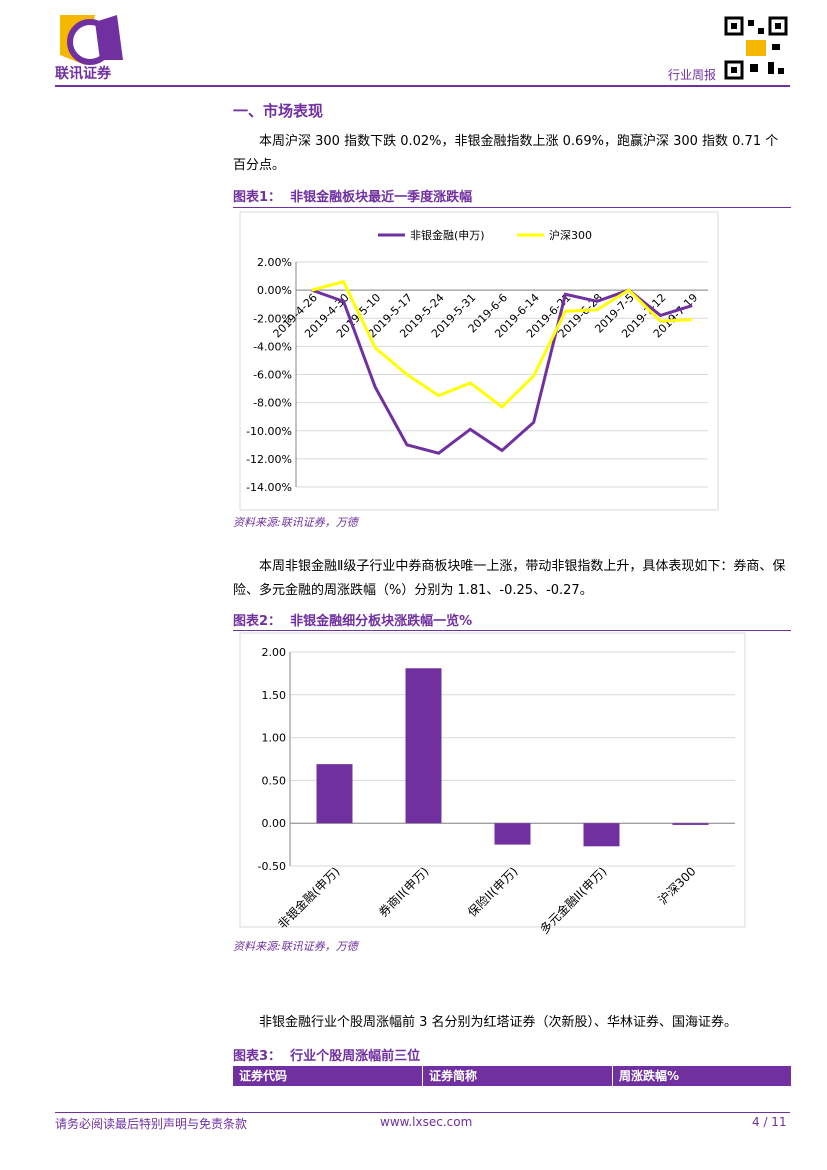  I want to click on column-header: 周涨跌幅%, so click(649, 1076).